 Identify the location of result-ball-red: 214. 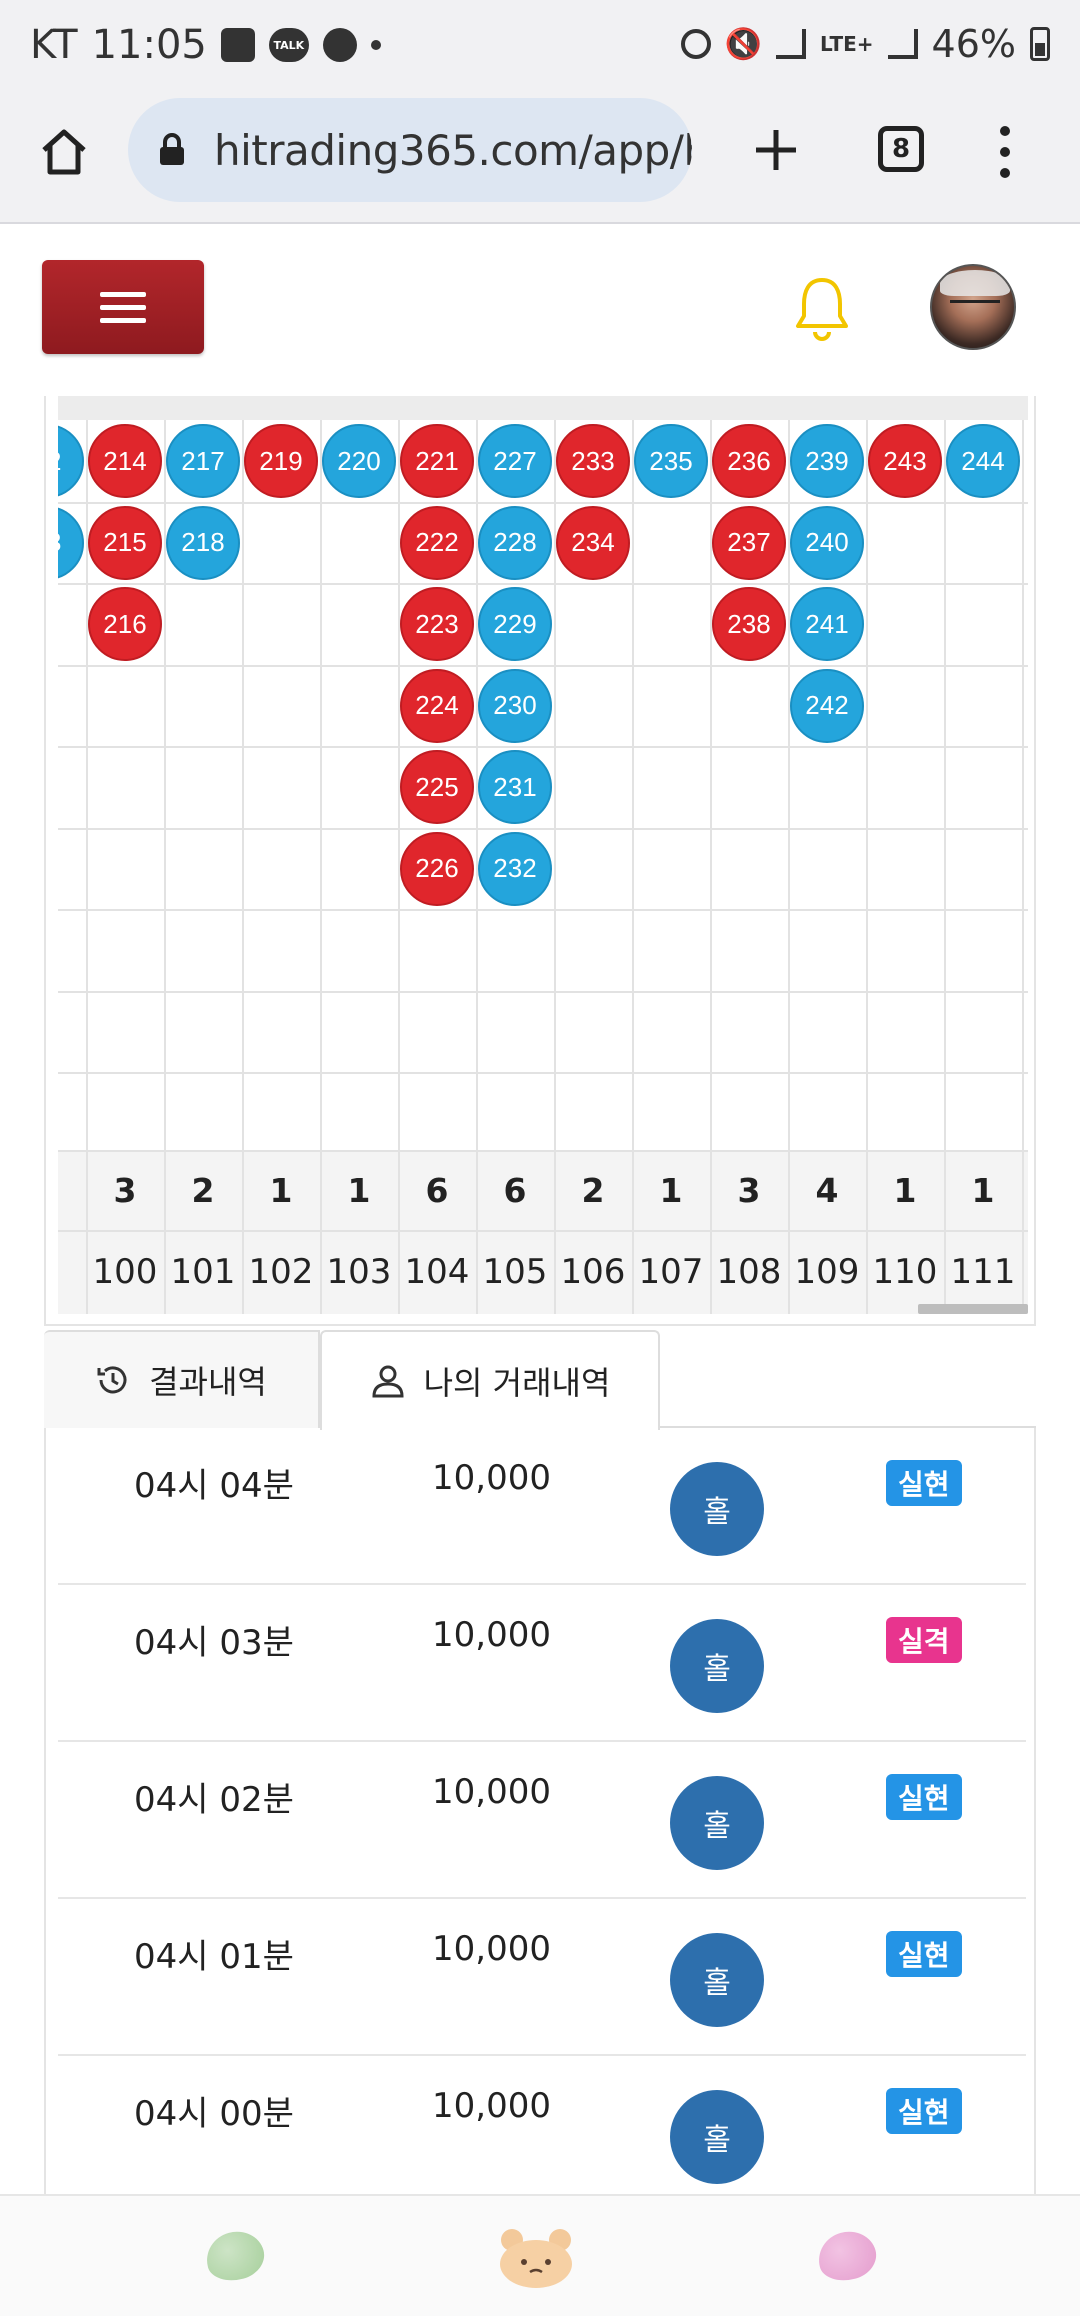
(125, 461).